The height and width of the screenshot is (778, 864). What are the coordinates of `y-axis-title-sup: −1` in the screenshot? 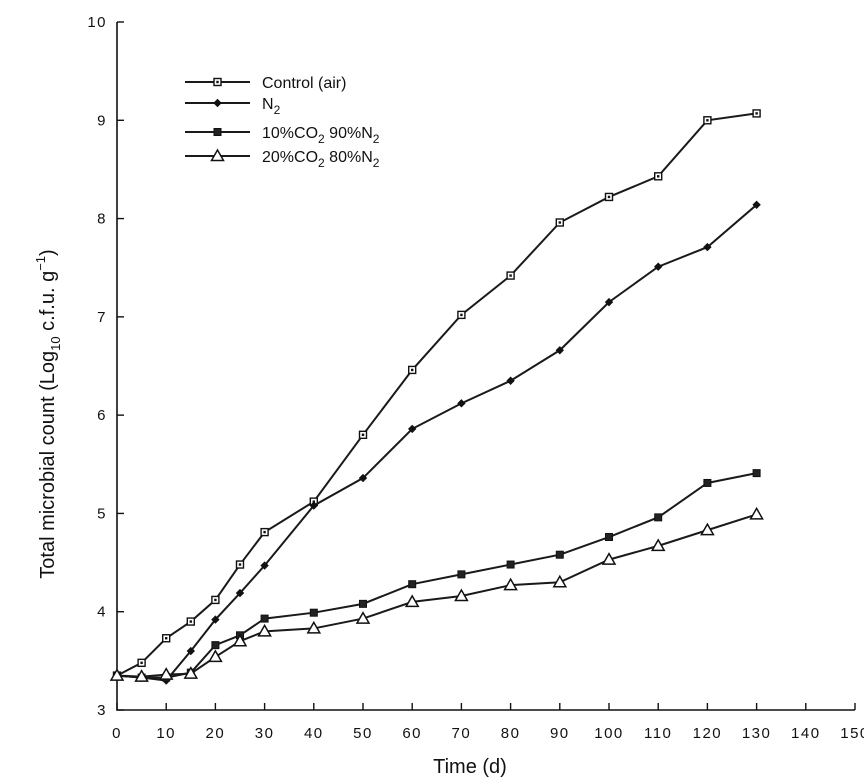 It's located at (40, 263).